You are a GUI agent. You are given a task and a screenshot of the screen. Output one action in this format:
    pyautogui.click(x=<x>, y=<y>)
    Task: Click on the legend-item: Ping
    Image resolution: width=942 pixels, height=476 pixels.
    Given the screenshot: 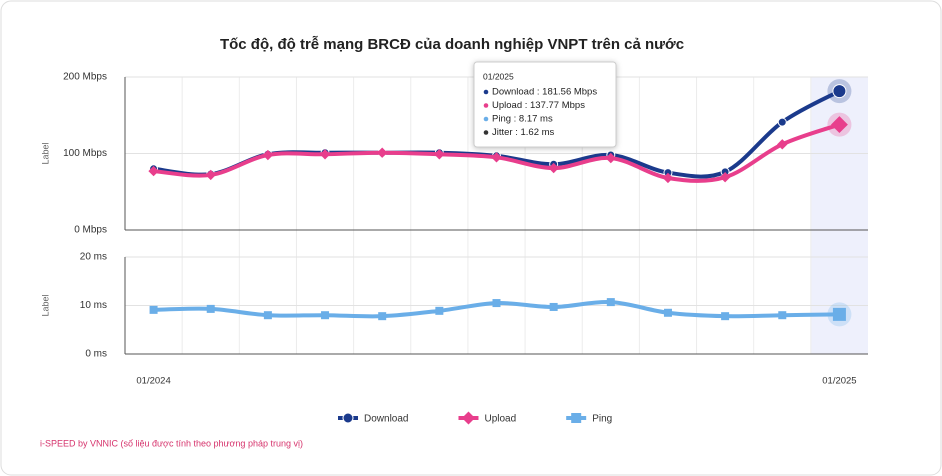 What is the action you would take?
    pyautogui.click(x=589, y=419)
    